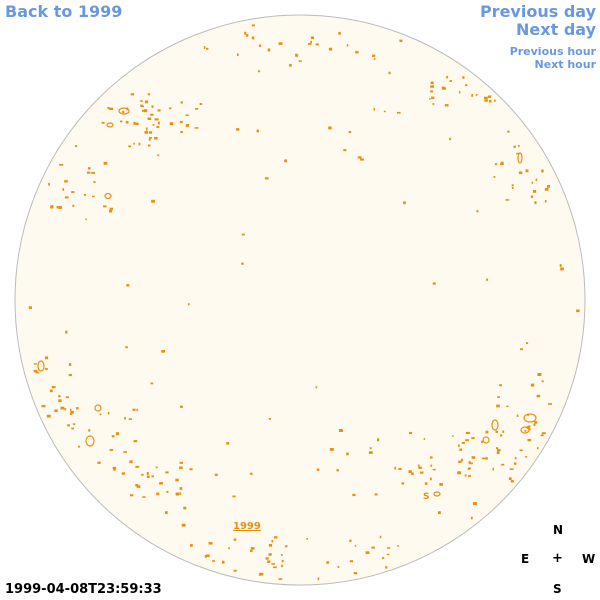  Describe the element at coordinates (64, 11) in the screenshot. I see `back-to-year-link: Back to 1999` at that location.